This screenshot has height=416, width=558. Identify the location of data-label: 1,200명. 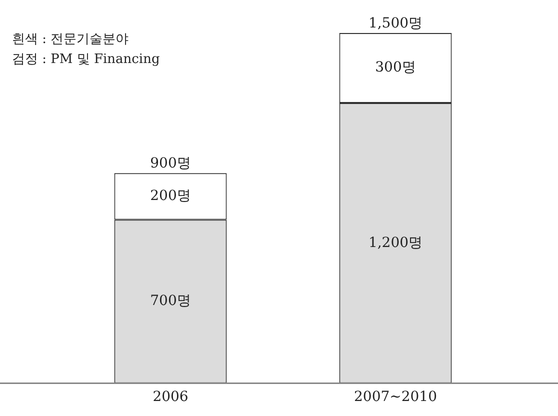
(395, 242).